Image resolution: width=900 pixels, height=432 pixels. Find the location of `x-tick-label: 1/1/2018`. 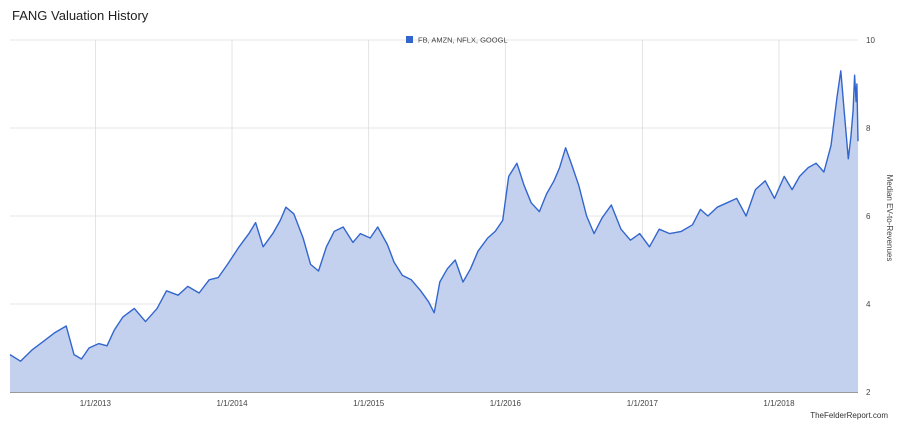

x-tick-label: 1/1/2018 is located at coordinates (779, 403).